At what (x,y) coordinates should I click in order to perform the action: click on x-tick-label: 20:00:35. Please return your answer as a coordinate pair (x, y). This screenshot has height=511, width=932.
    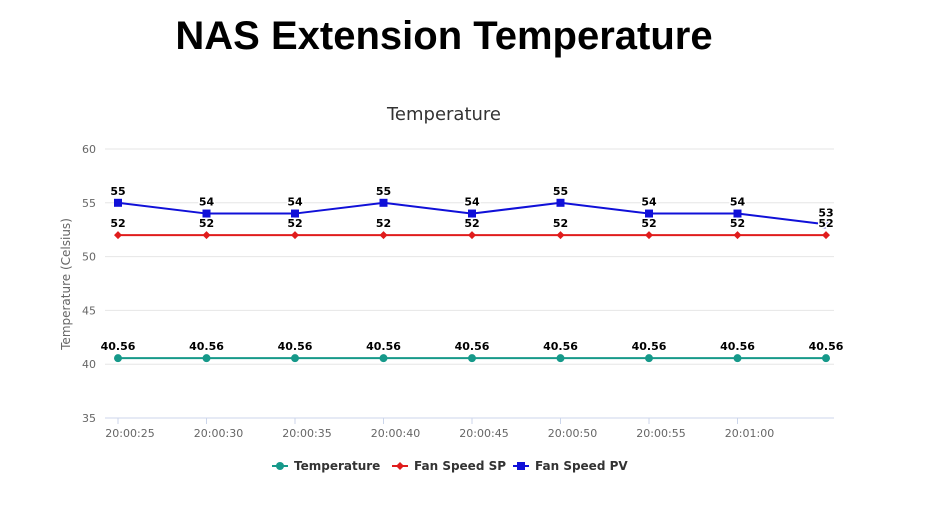
    Looking at the image, I should click on (306, 433).